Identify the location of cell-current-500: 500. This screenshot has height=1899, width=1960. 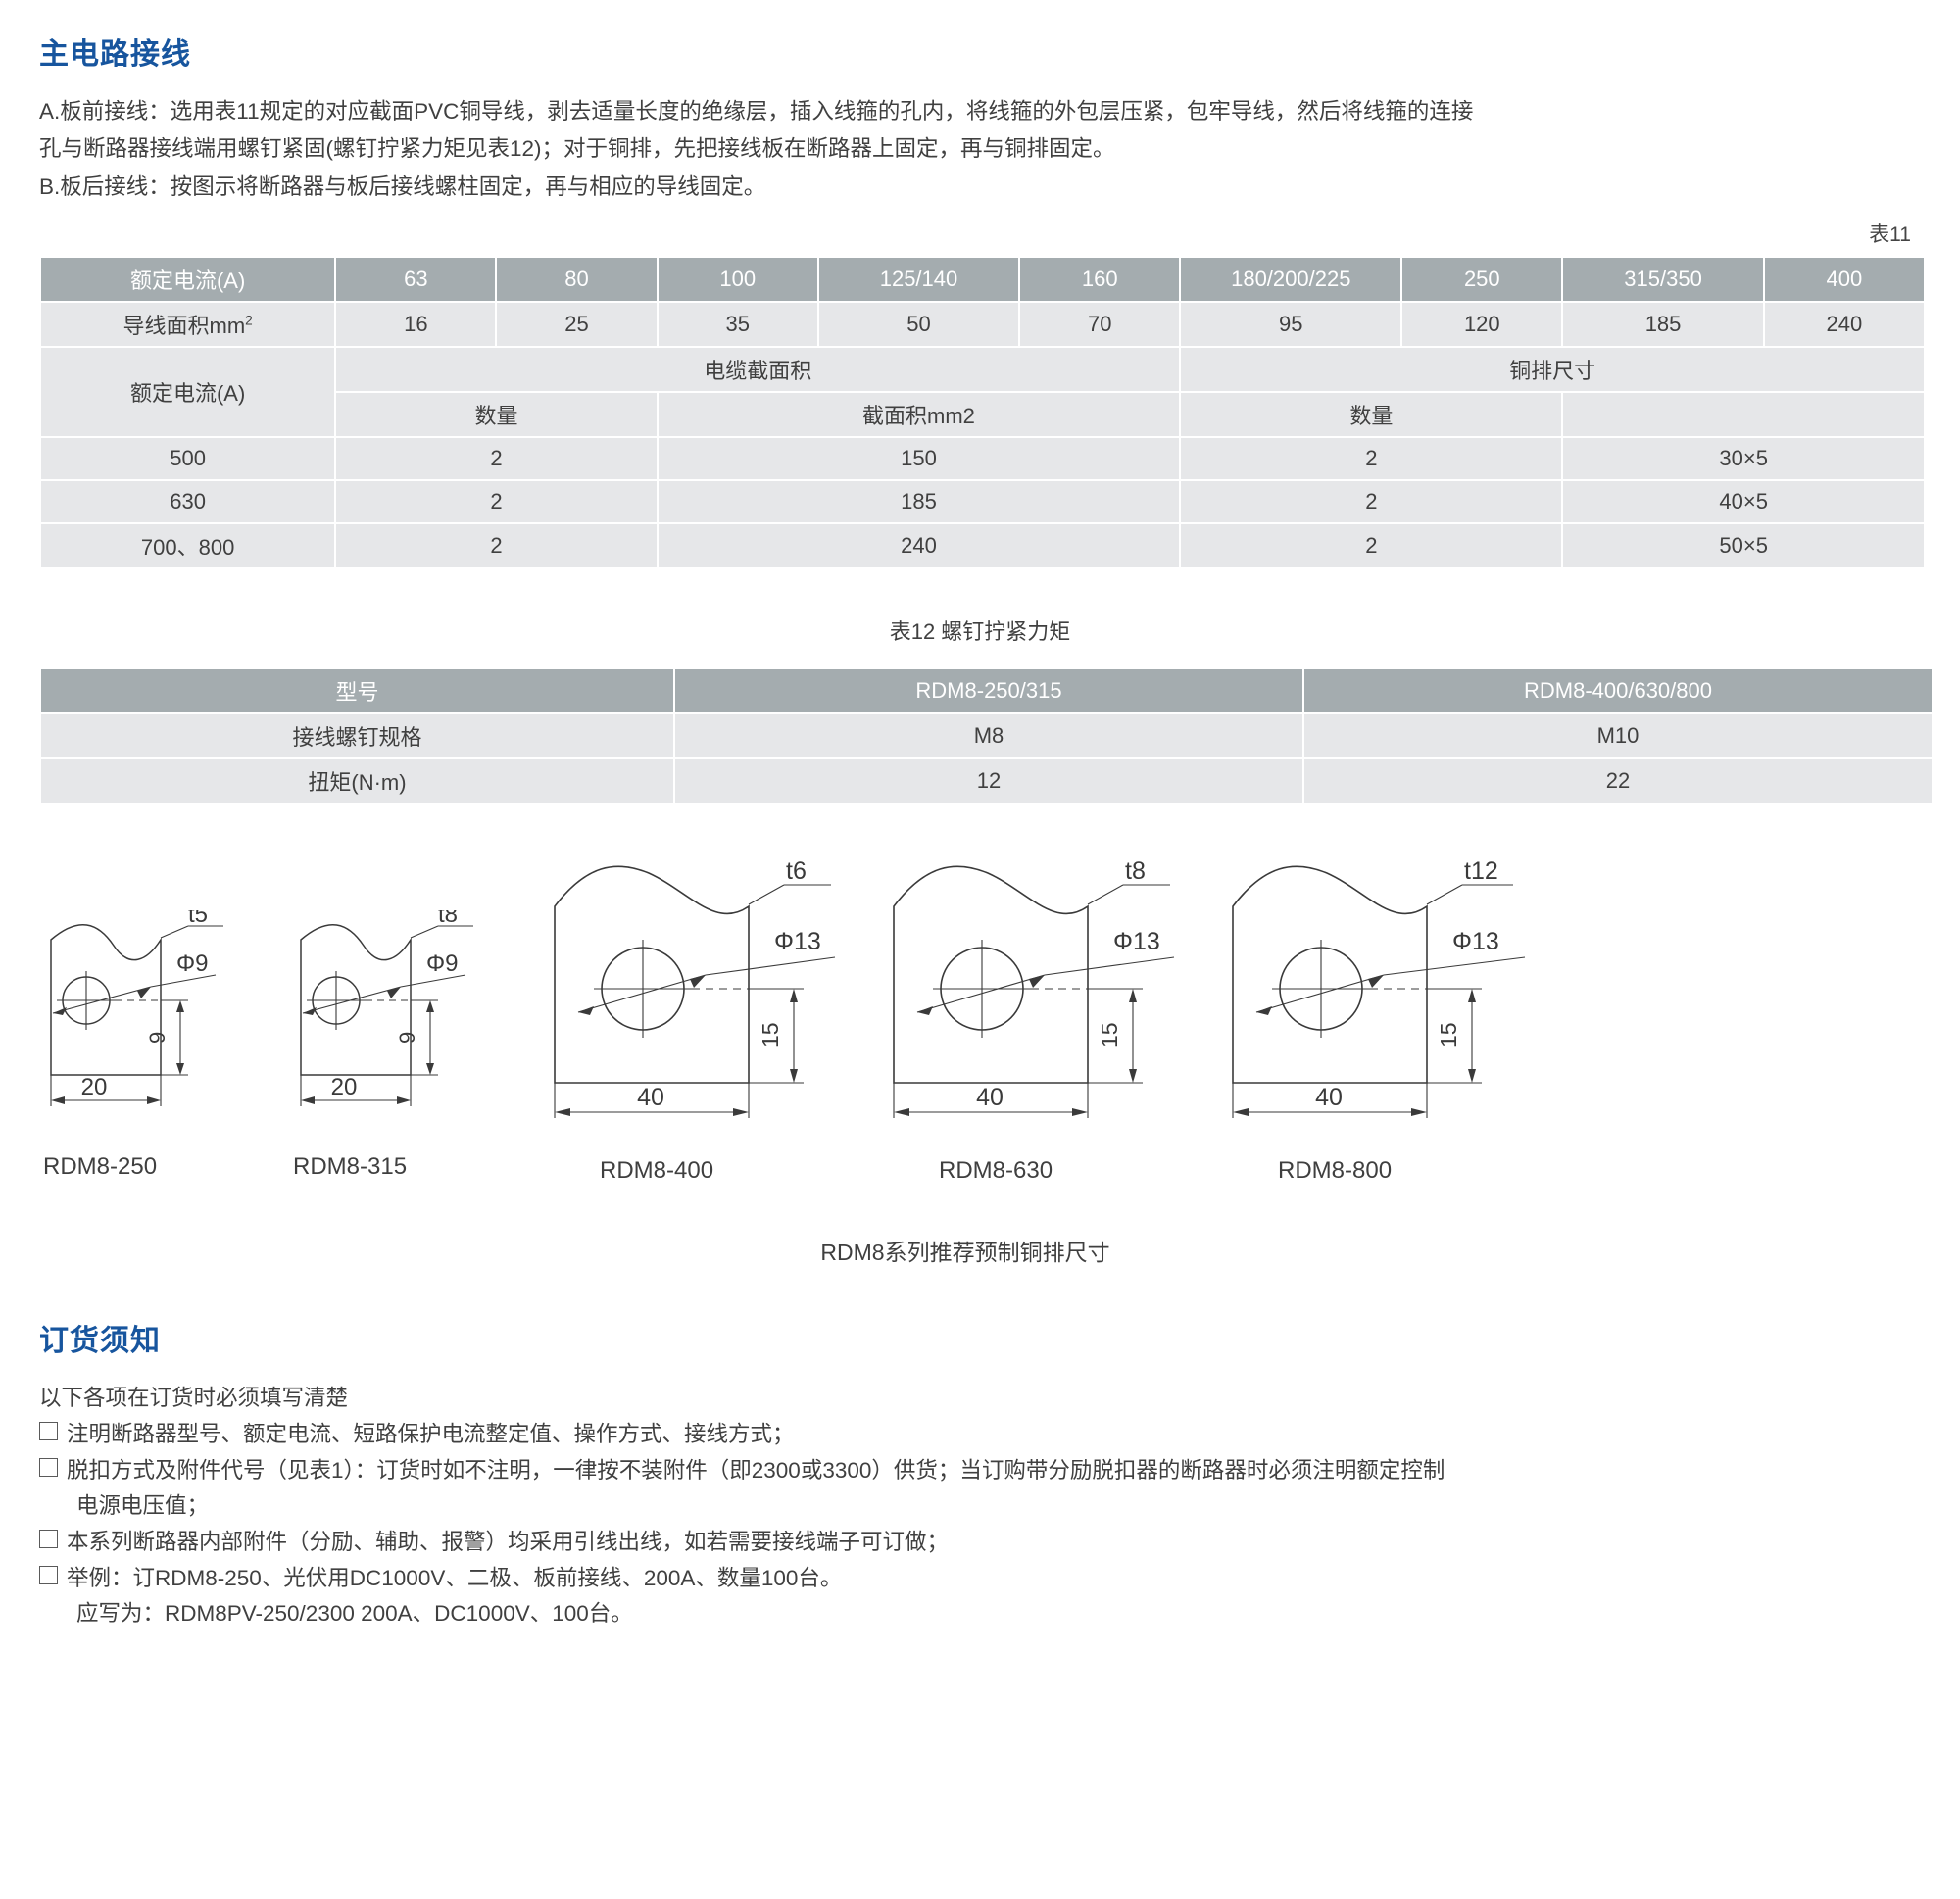
(188, 459).